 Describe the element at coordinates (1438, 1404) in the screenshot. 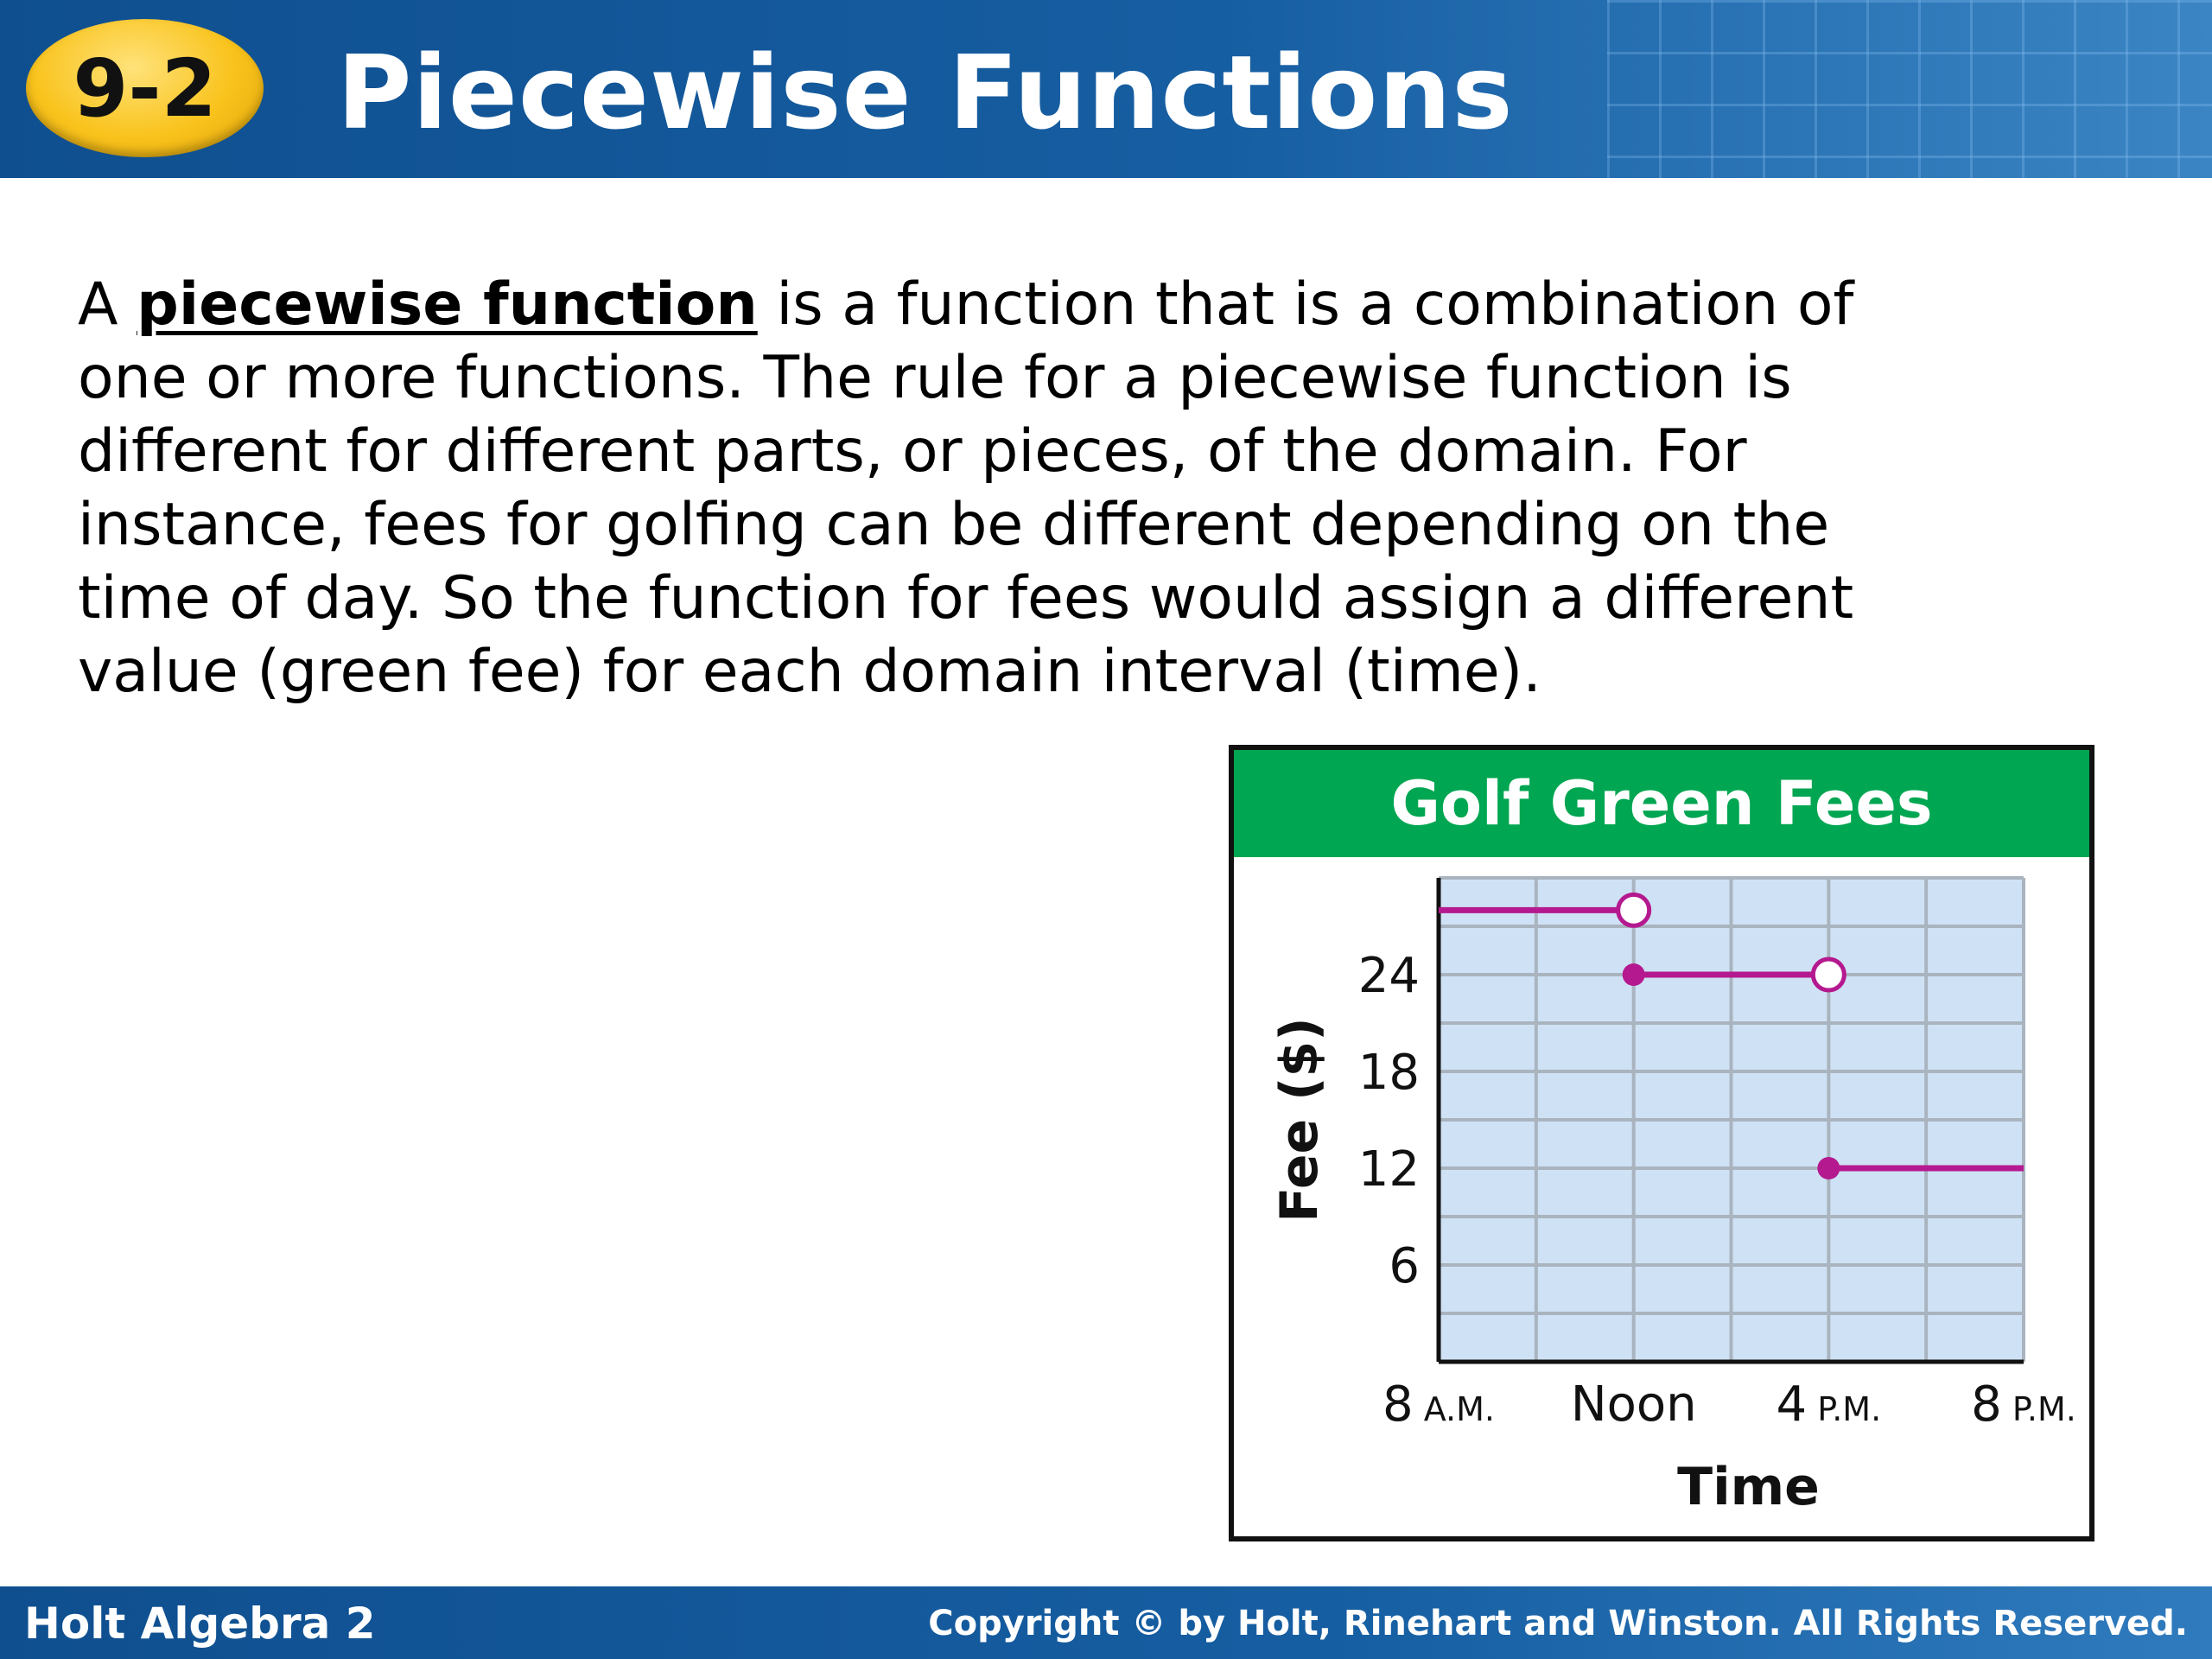

I see `x-tick-label: 8 A.M.` at that location.